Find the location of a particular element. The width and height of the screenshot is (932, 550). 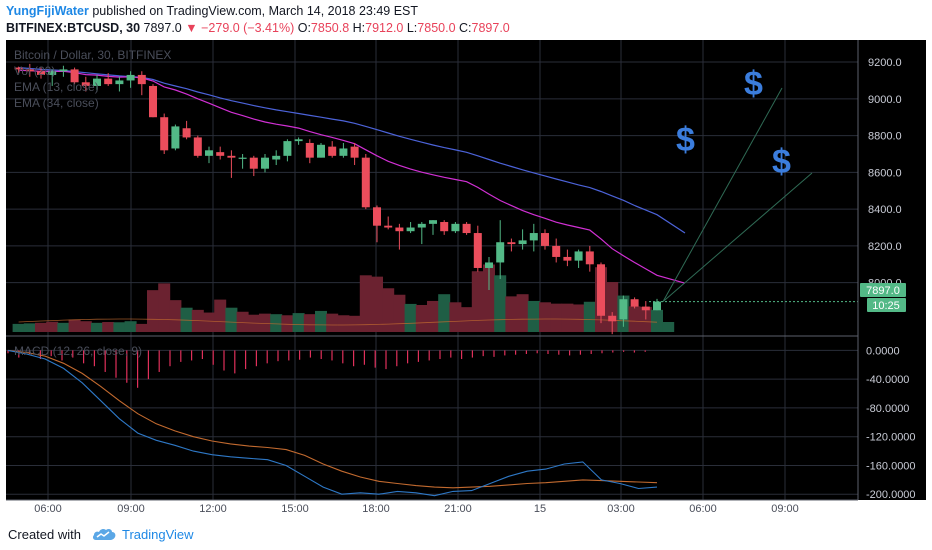

legend-ema13: EMA (13, close) is located at coordinates (56, 87).